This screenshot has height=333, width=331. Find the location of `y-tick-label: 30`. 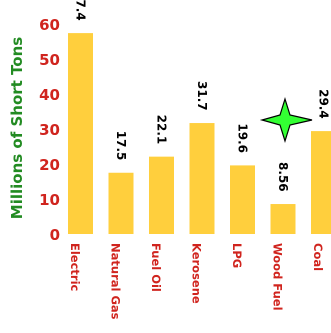

y-tick-label: 30 is located at coordinates (49, 130).